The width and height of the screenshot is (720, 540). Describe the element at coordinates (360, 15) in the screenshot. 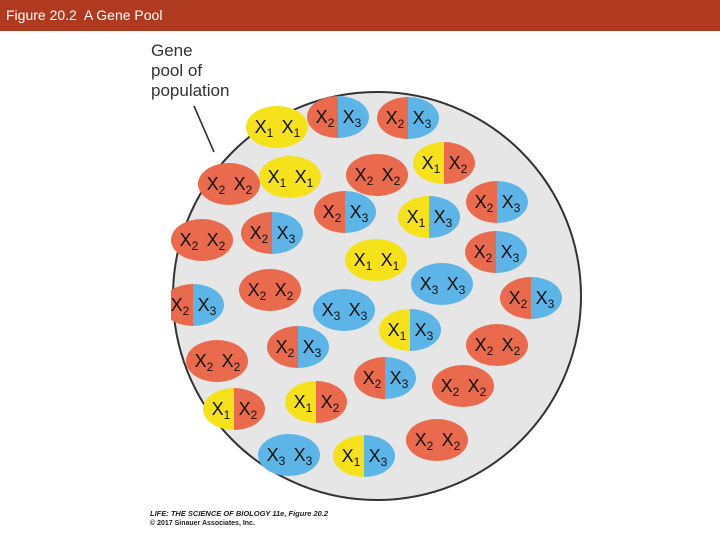

I see `header-bar: Figure 20.2 A Gene Pool` at that location.